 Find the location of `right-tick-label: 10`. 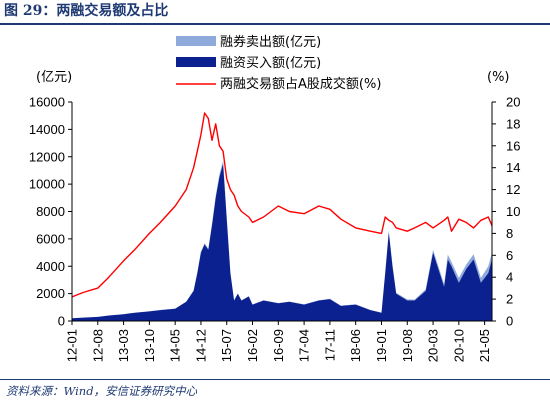

right-tick-label: 10 is located at coordinates (513, 211).